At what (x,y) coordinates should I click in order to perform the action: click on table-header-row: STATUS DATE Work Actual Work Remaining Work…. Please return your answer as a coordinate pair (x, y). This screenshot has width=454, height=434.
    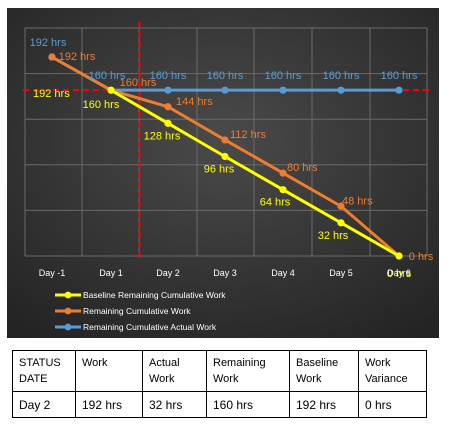
    Looking at the image, I should click on (219, 371).